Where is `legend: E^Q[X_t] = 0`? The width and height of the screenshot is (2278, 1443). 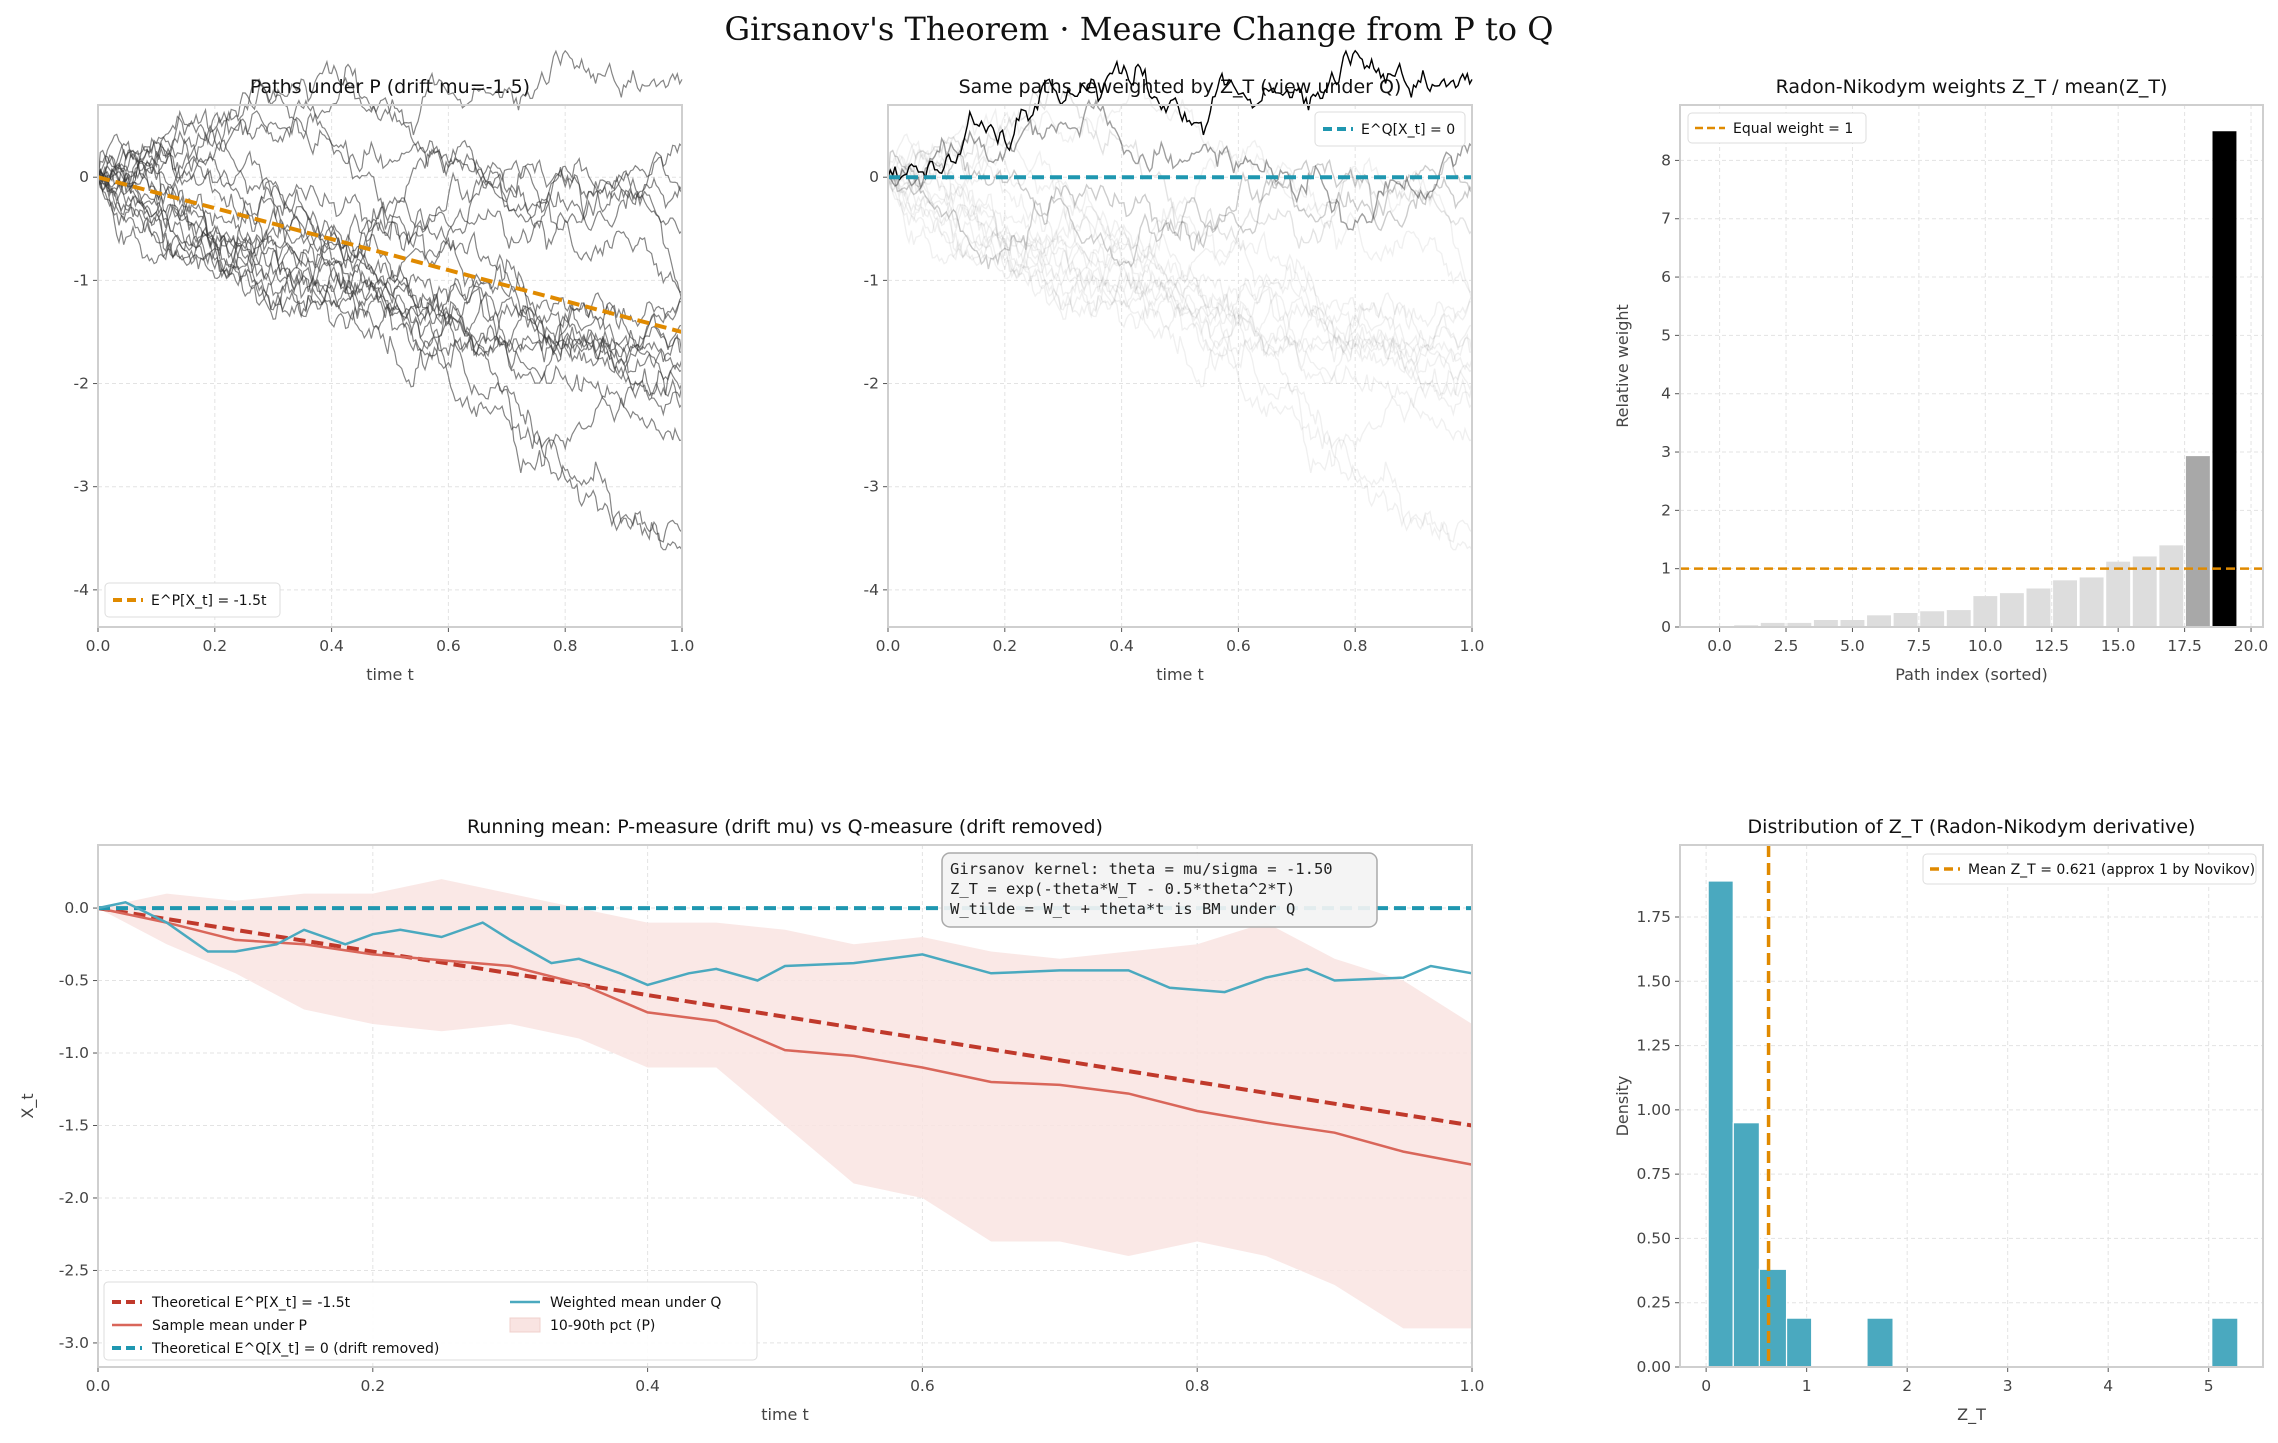 legend: E^Q[X_t] = 0 is located at coordinates (1390, 129).